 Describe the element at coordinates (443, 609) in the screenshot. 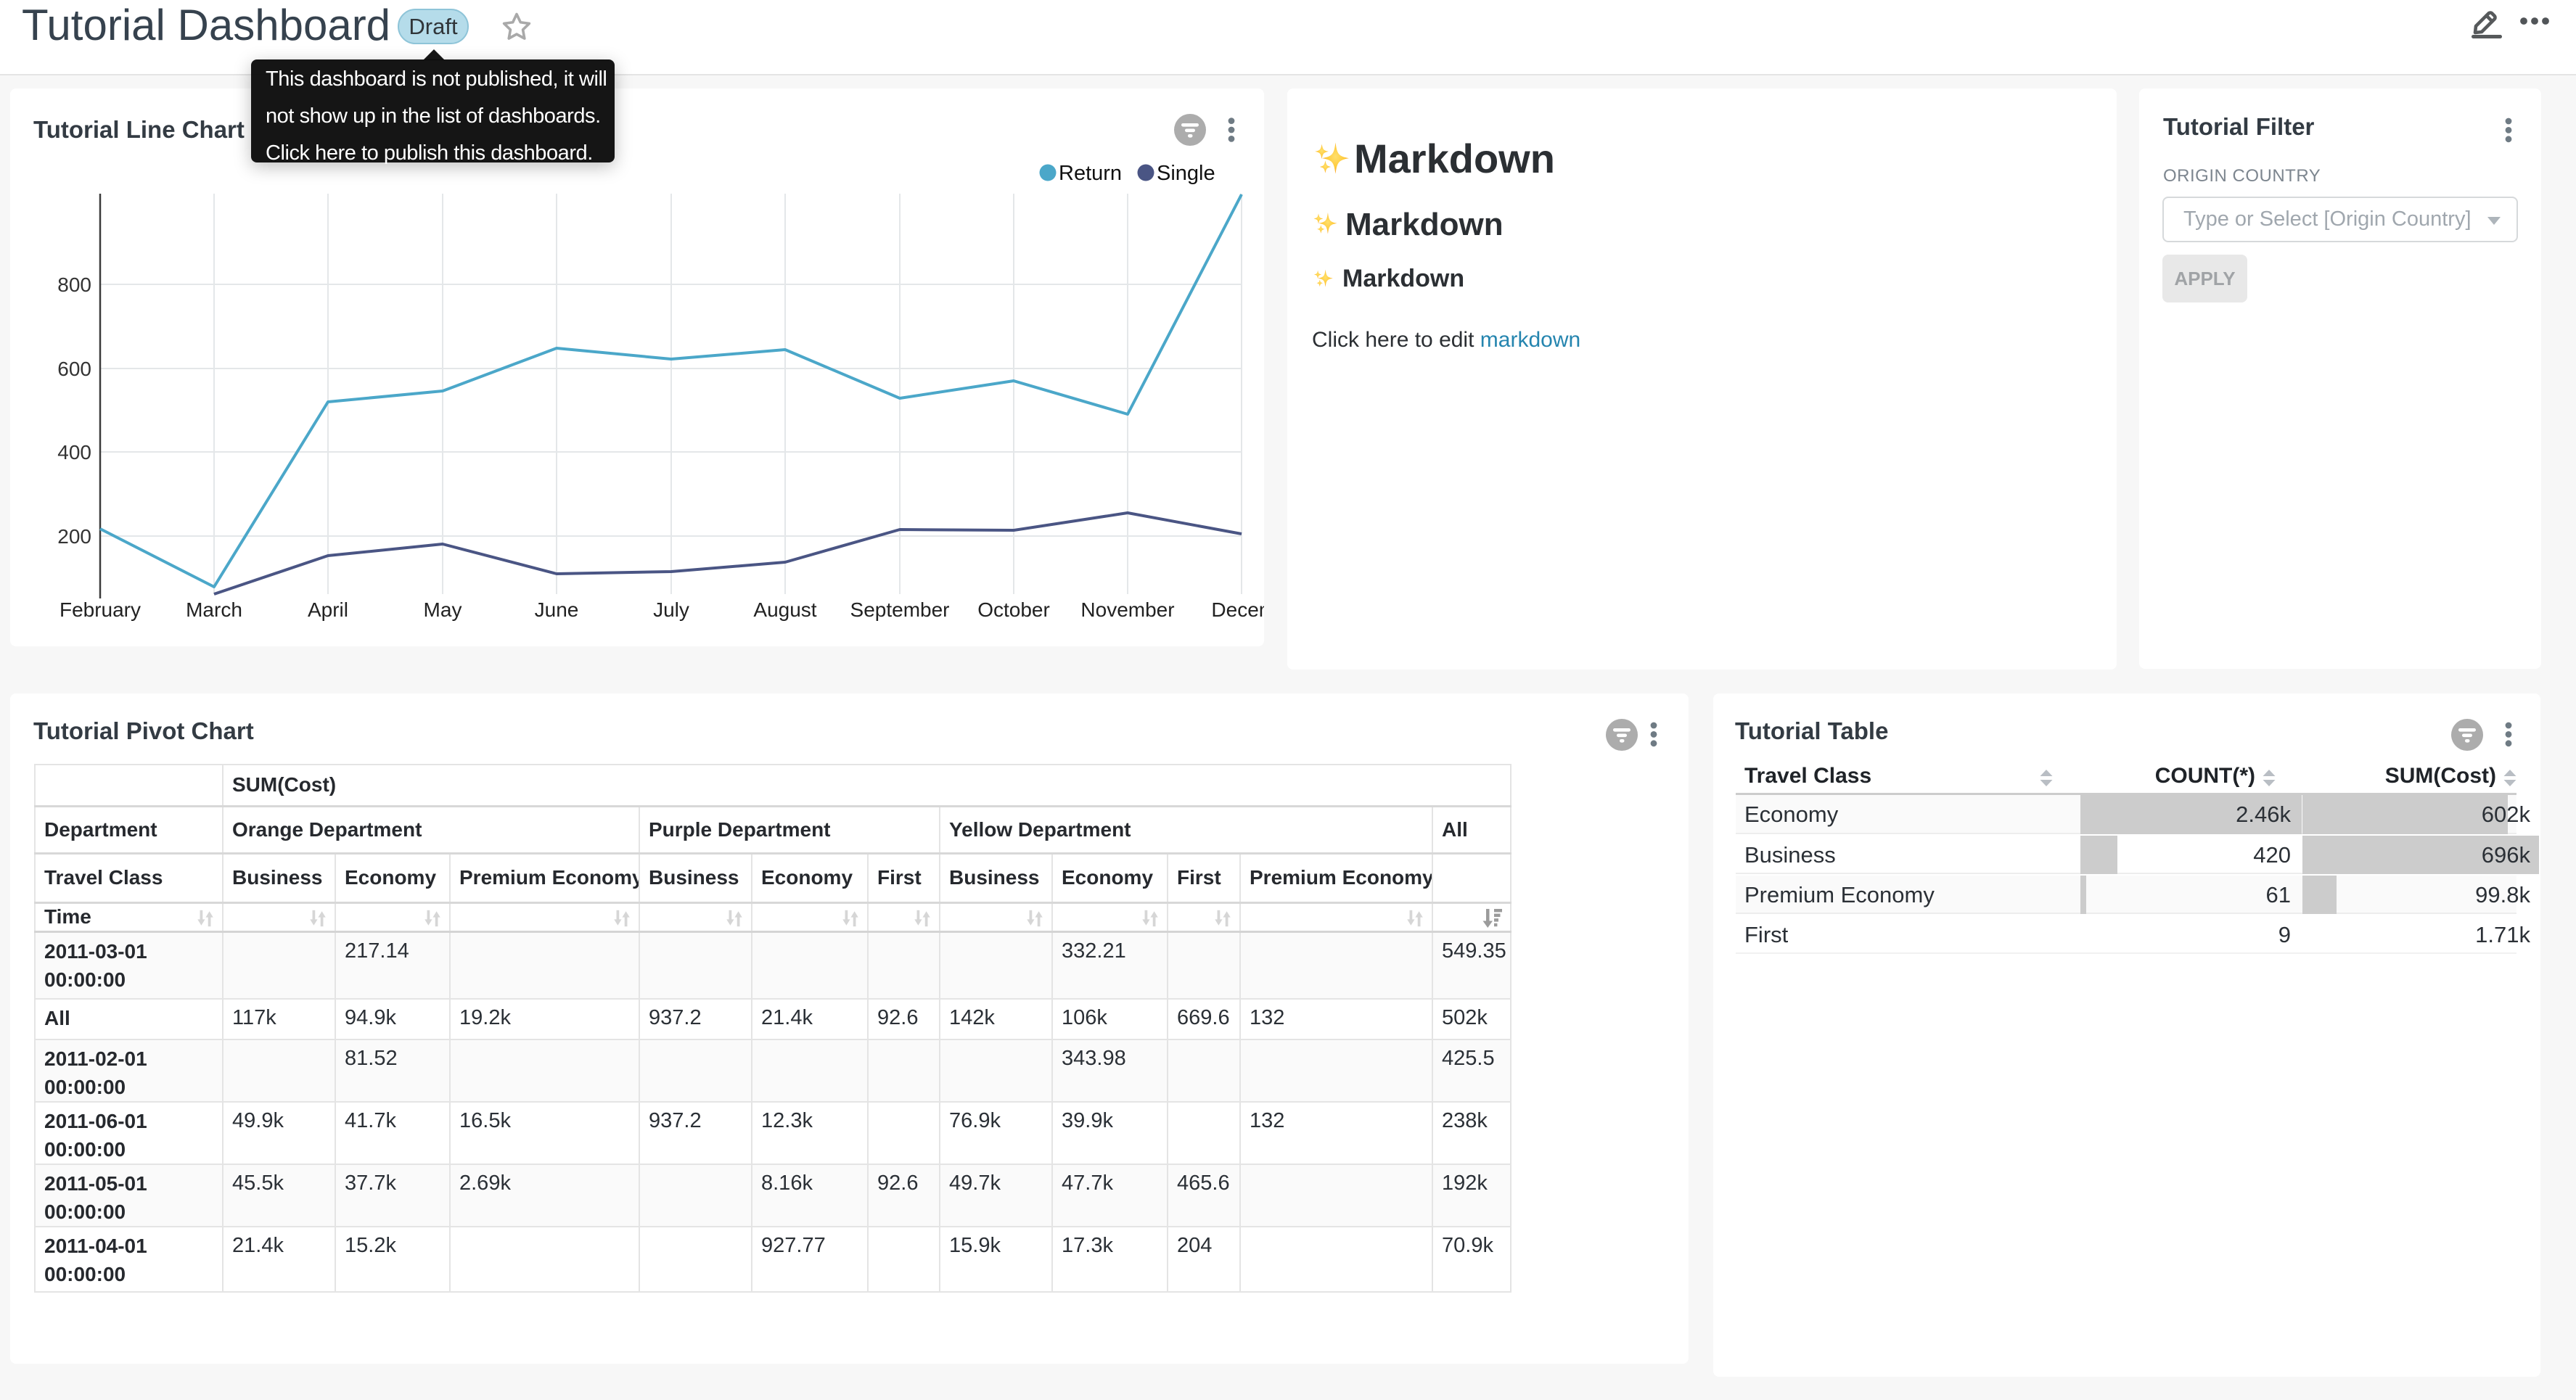

I see `svg-text: May` at that location.